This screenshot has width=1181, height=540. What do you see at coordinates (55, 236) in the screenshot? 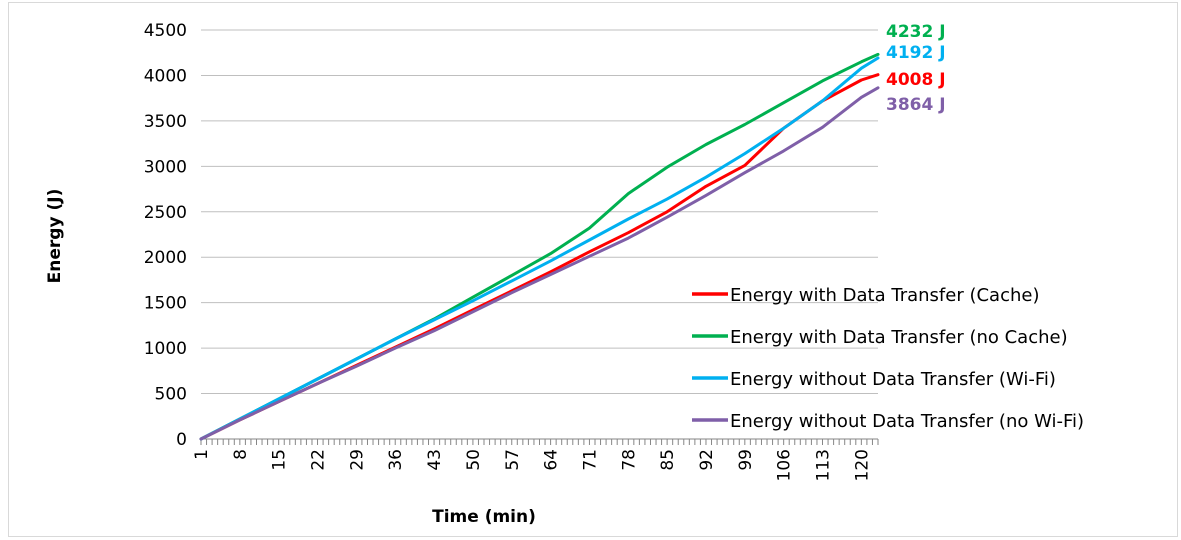
I see `y-axis-title: Energy (J)` at bounding box center [55, 236].